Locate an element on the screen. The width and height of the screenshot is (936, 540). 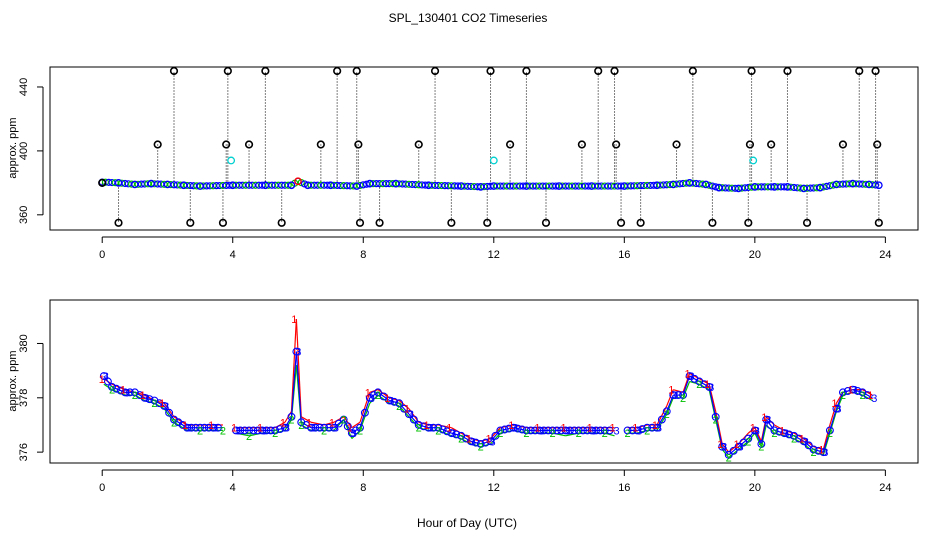
top-ylabel: approx. ppm is located at coordinates (13, 147).